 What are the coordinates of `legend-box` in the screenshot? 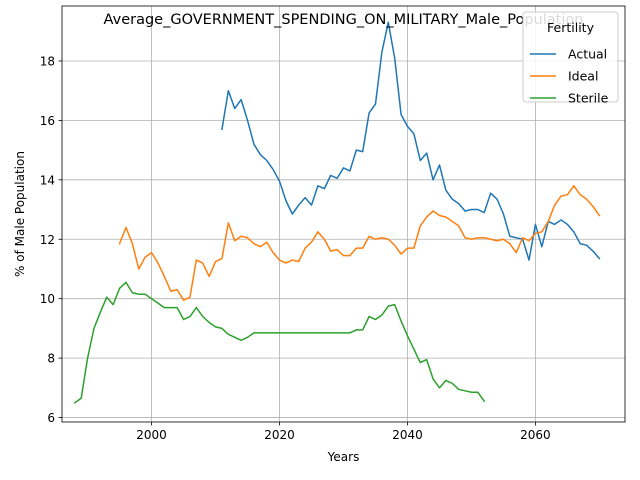 It's located at (570, 57).